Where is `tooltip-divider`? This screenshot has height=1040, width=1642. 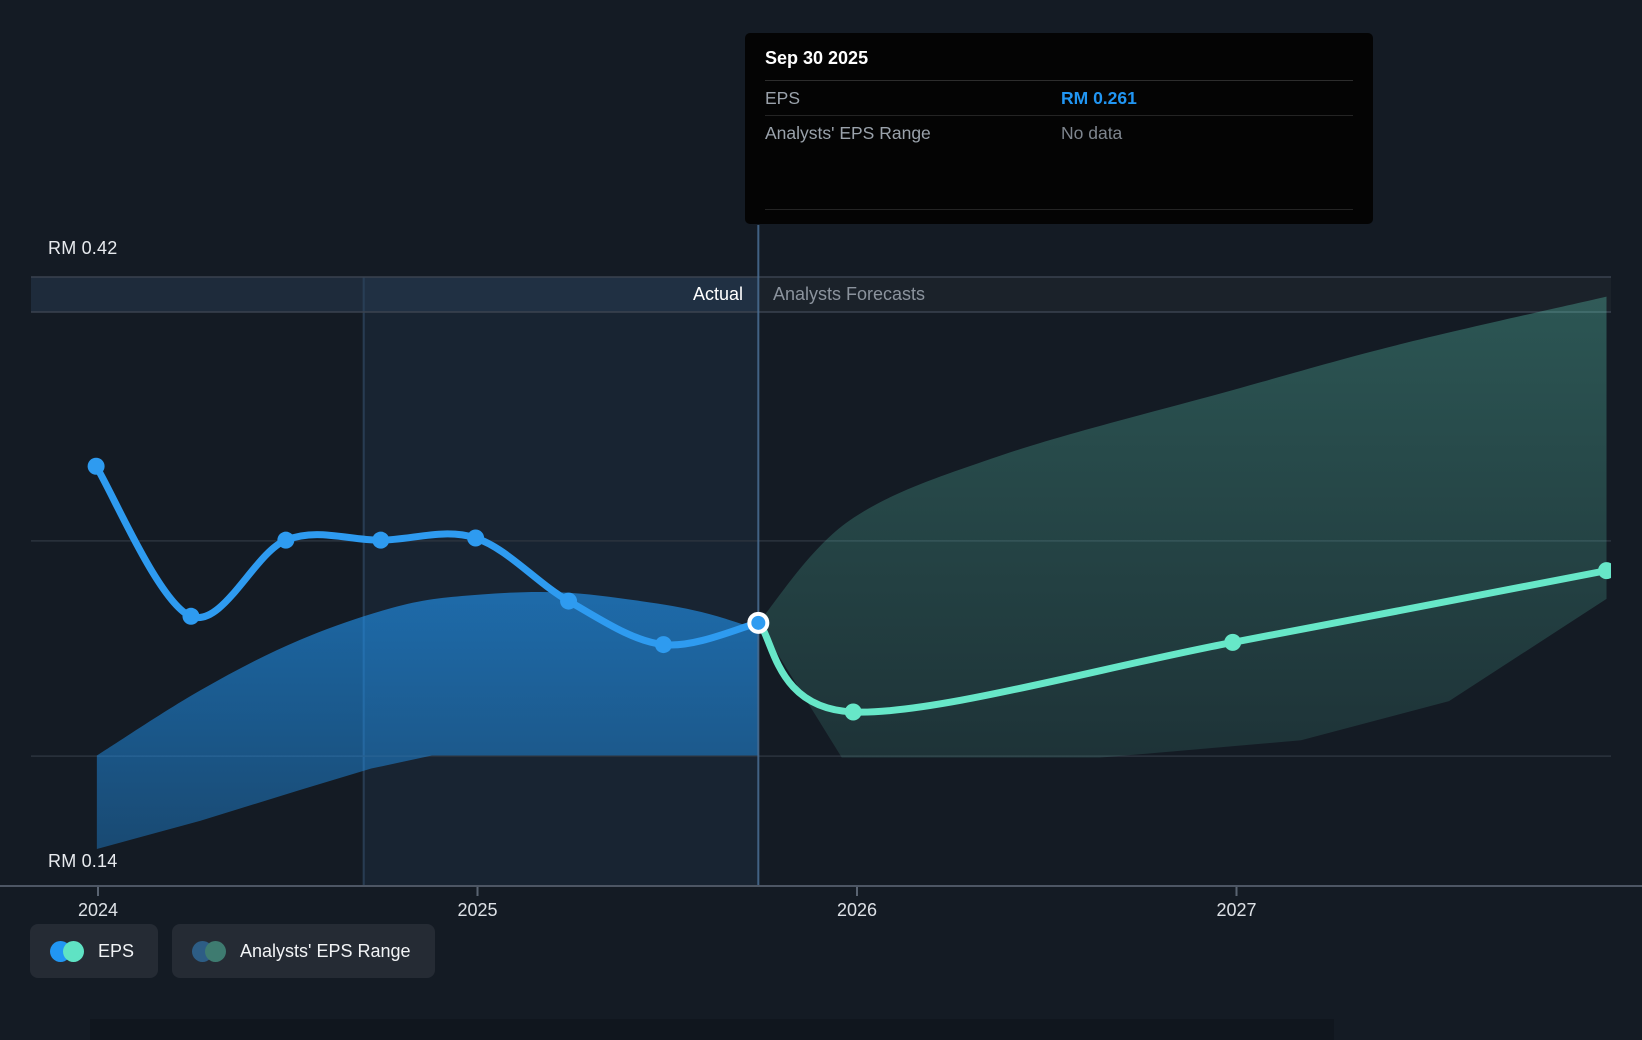 tooltip-divider is located at coordinates (1059, 209).